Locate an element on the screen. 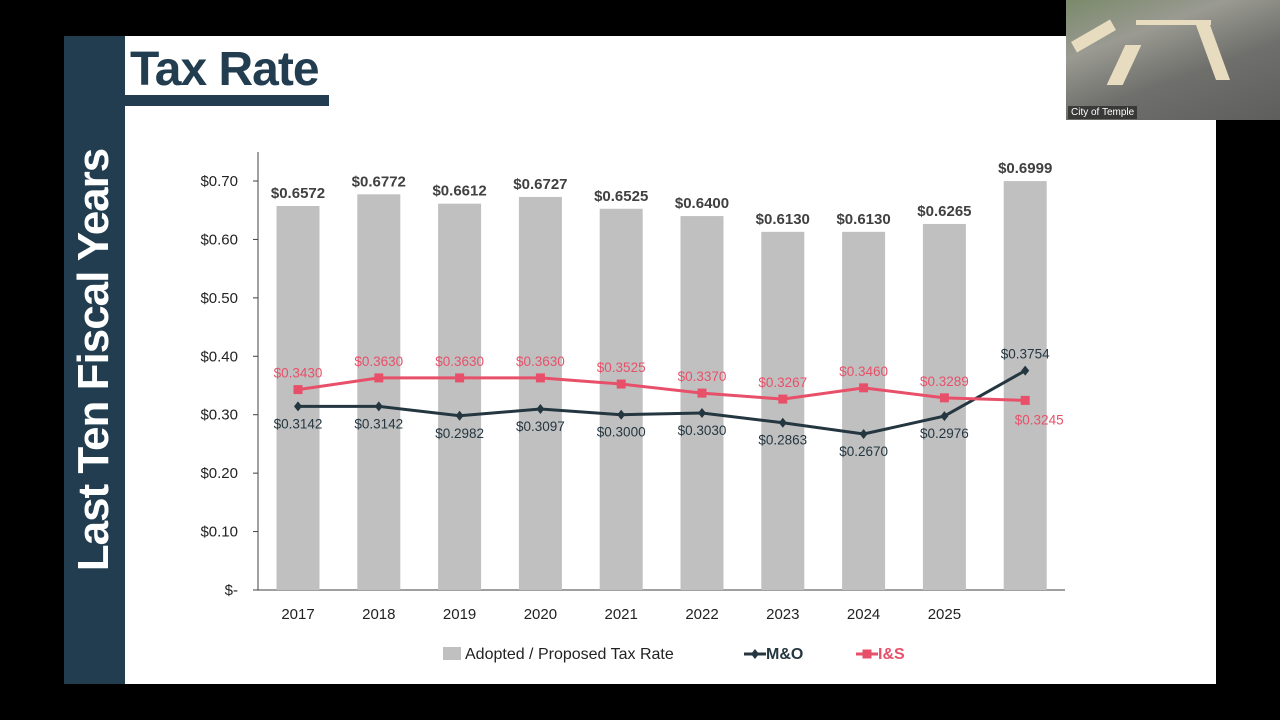 The height and width of the screenshot is (720, 1280). line-label: $0.2670 is located at coordinates (863, 451).